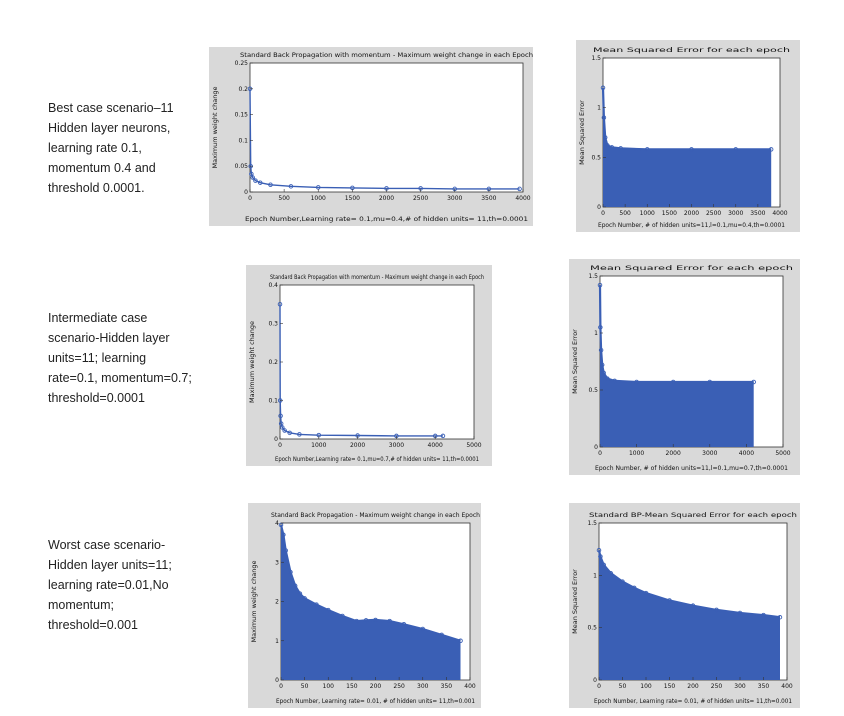  What do you see at coordinates (352, 198) in the screenshot?
I see `x-tick-label: 1500` at bounding box center [352, 198].